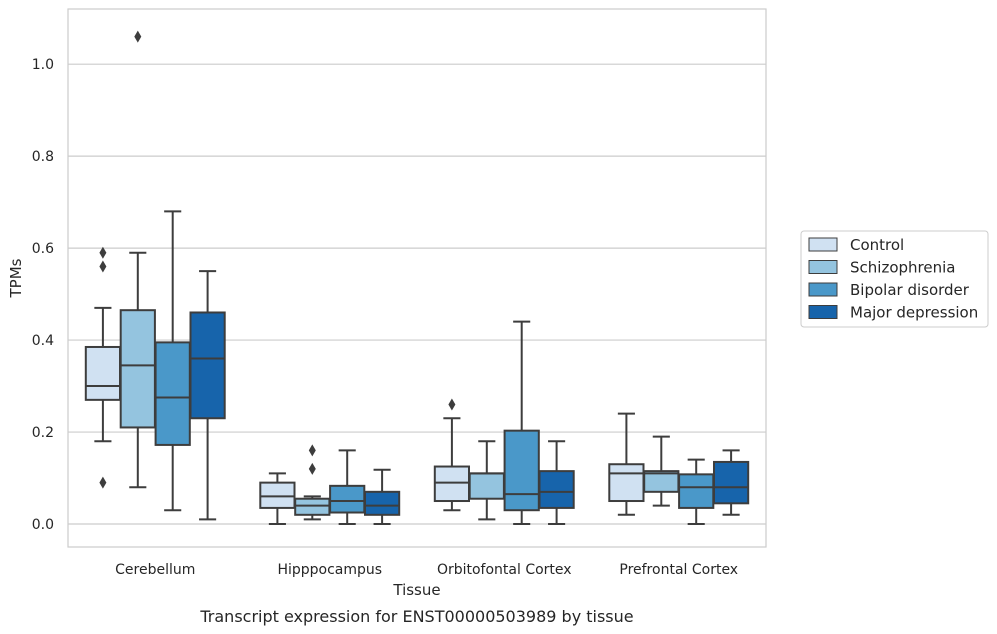  I want to click on y-tick-label: 0.0, so click(43, 525).